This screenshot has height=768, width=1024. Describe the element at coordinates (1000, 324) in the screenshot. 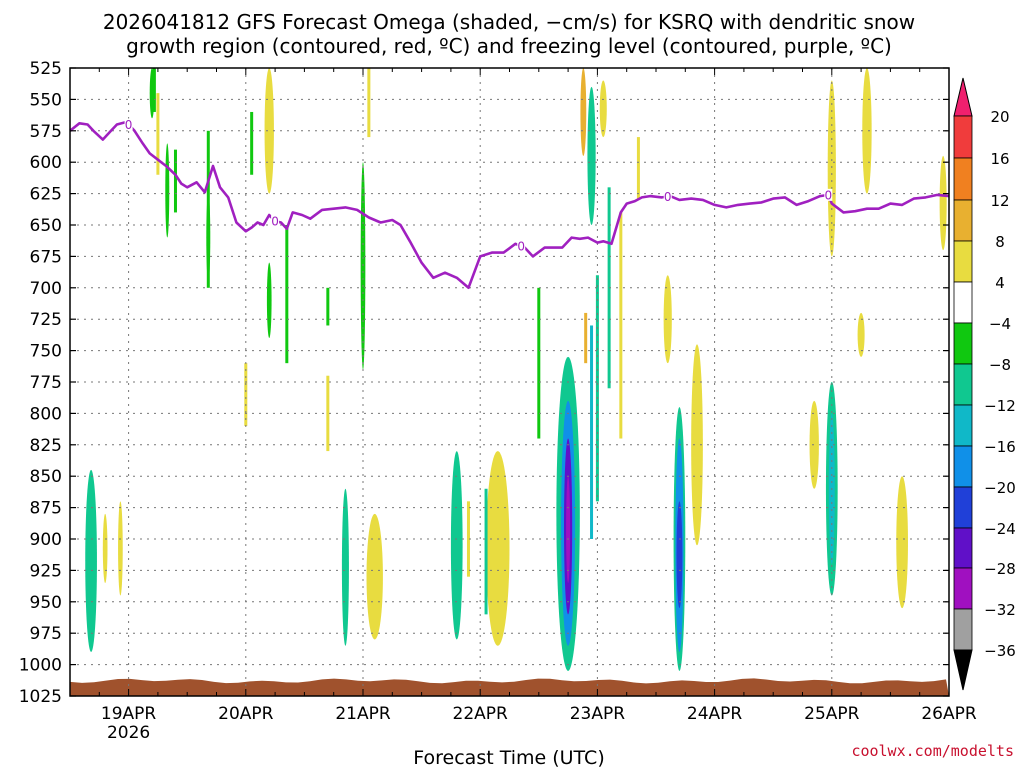

I see `colorbar-label-5: −4` at that location.